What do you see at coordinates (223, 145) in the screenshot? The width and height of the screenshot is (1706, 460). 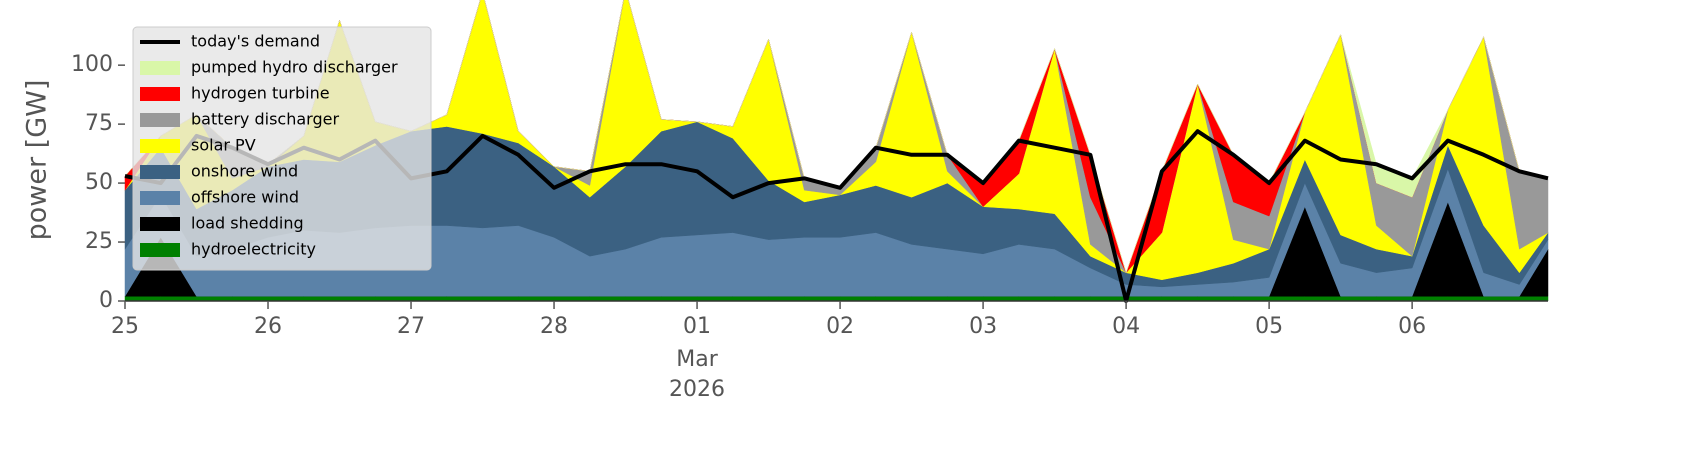 I see `legend-label: solar PV` at bounding box center [223, 145].